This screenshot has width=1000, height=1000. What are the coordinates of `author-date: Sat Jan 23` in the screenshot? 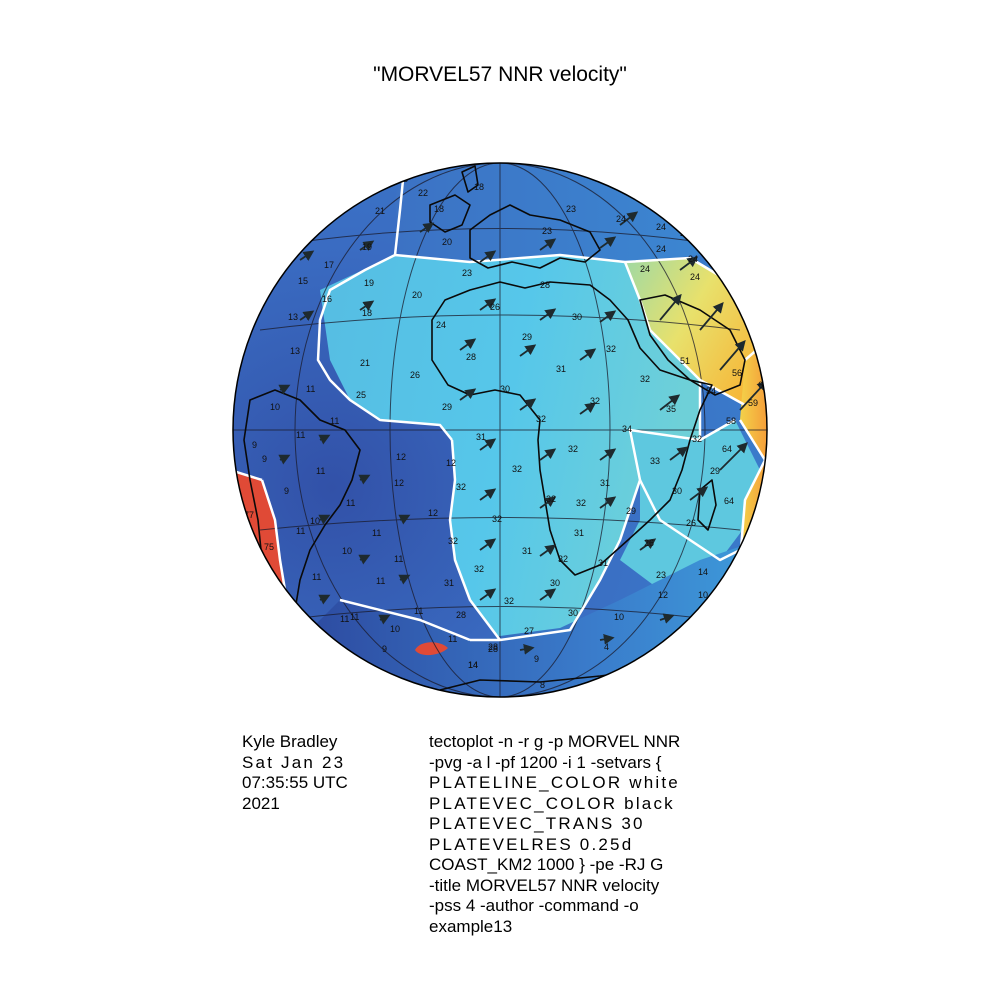 It's located at (294, 762).